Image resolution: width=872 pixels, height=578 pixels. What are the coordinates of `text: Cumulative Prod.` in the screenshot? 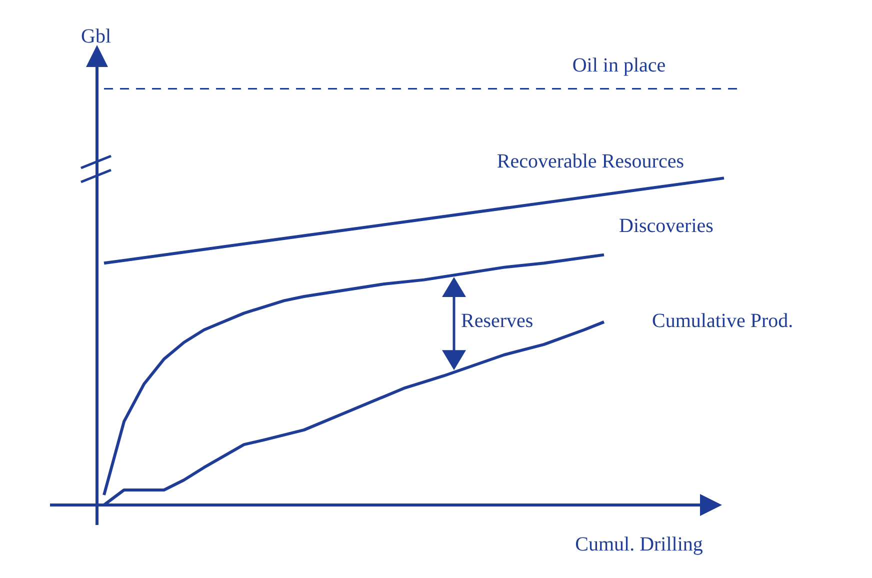 It's located at (723, 321).